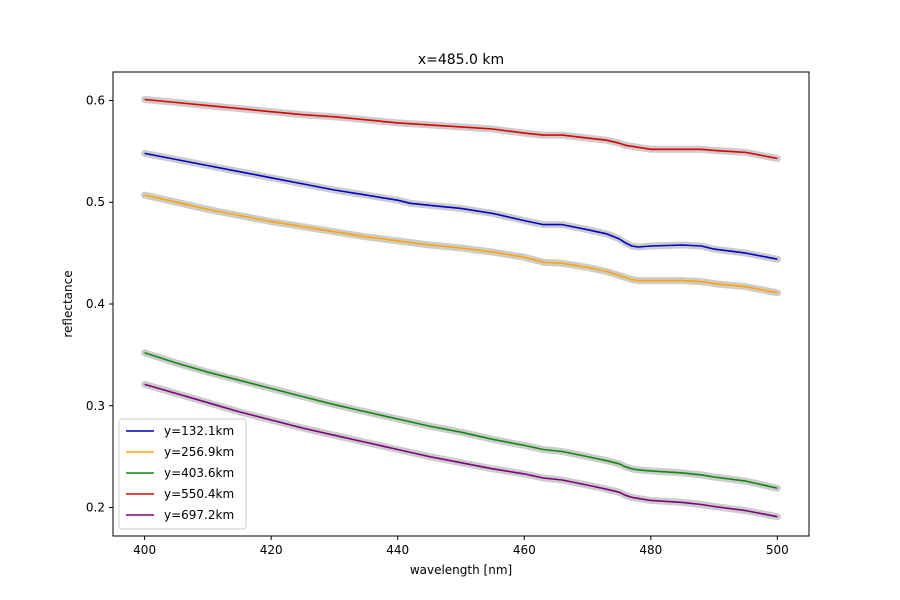  What do you see at coordinates (199, 431) in the screenshot?
I see `legend-label-0: y=132.1km` at bounding box center [199, 431].